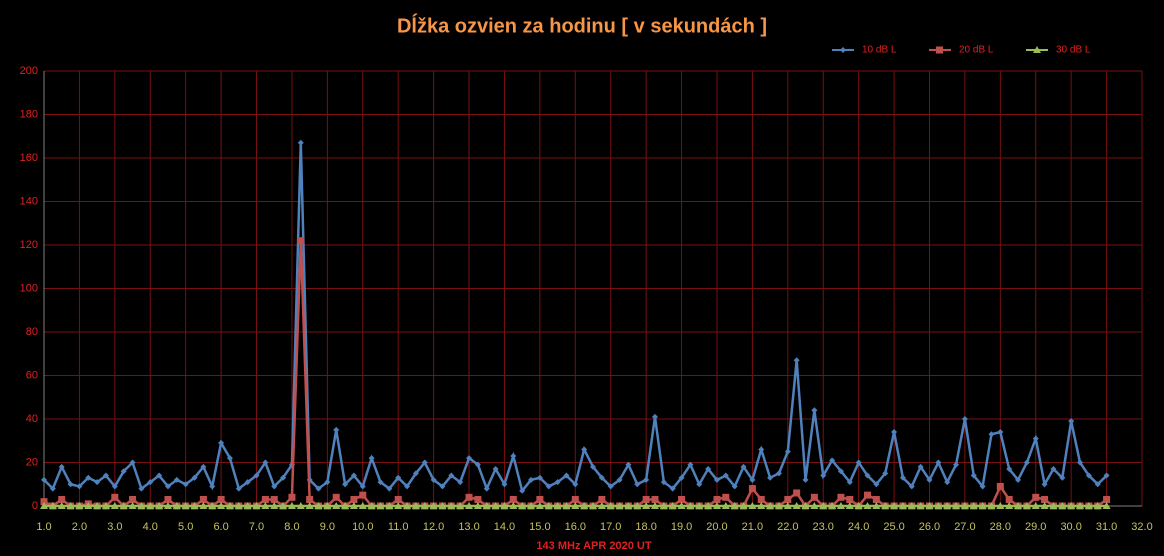 Image resolution: width=1164 pixels, height=556 pixels. What do you see at coordinates (929, 527) in the screenshot?
I see `x-tick-label: 26.0` at bounding box center [929, 527].